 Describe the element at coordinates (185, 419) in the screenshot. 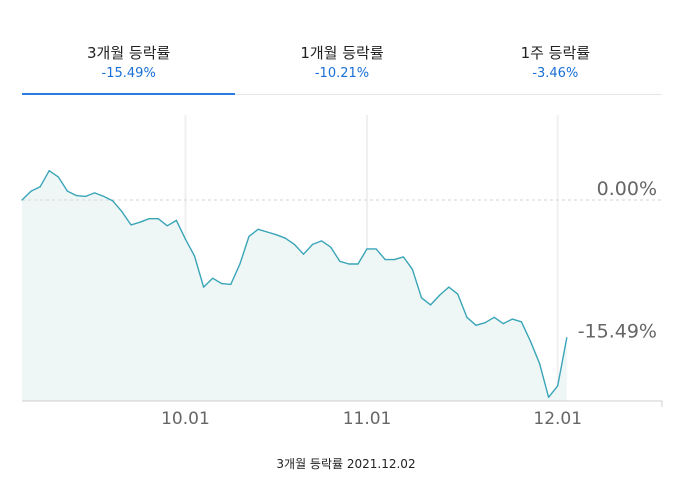

I see `x-tick-label: 10.01` at that location.